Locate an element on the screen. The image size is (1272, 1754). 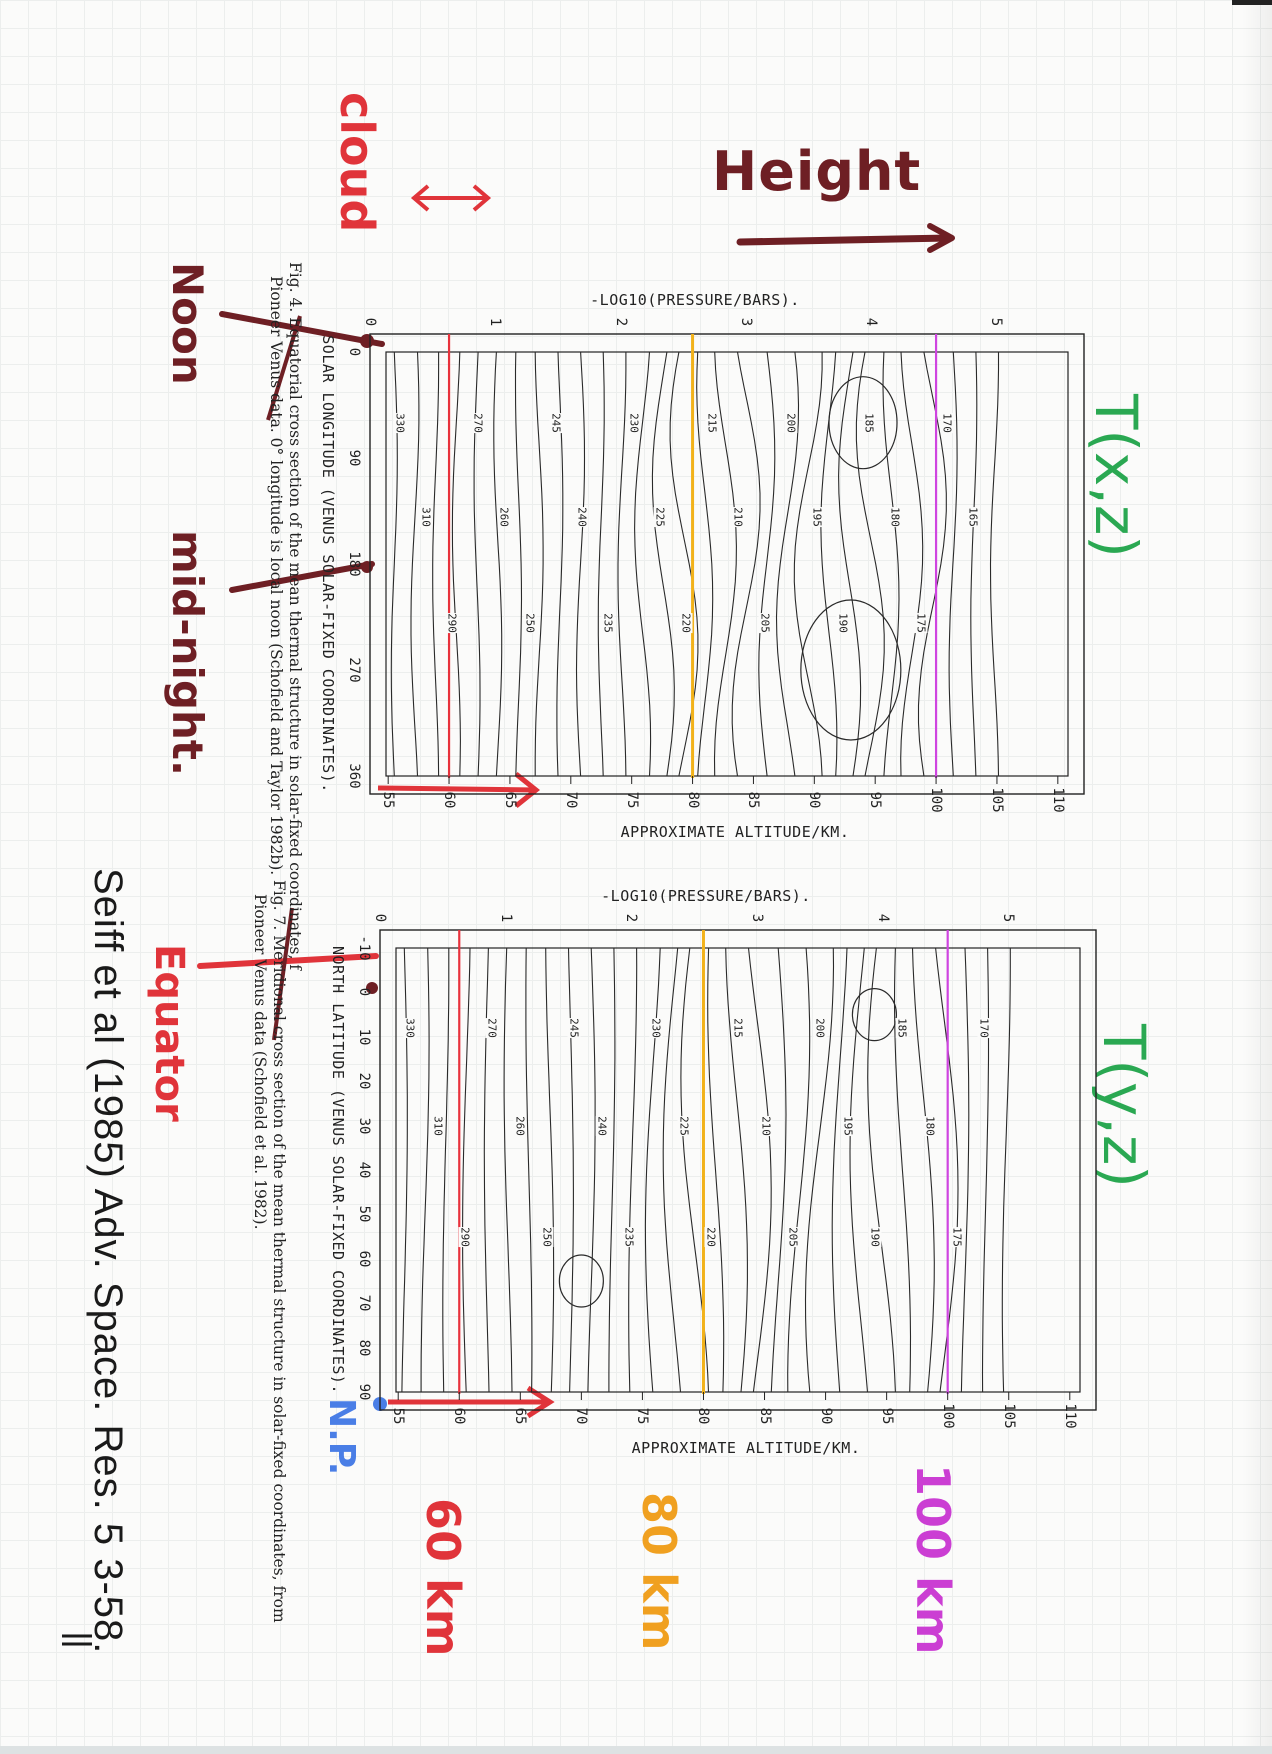
x-tick-label: 60 is located at coordinates (364, 1259).